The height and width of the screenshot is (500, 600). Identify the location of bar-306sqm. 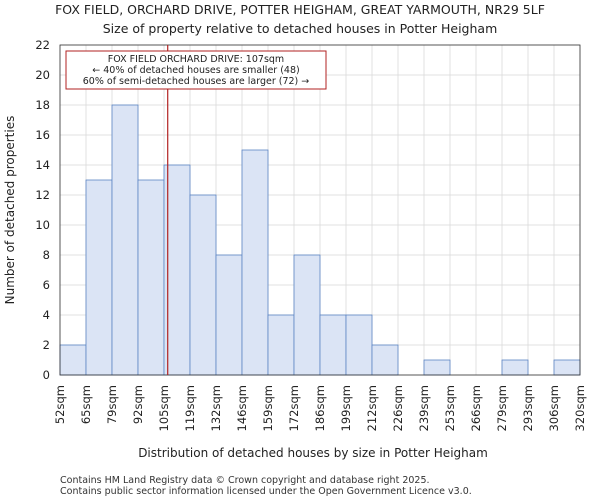
(567, 367).